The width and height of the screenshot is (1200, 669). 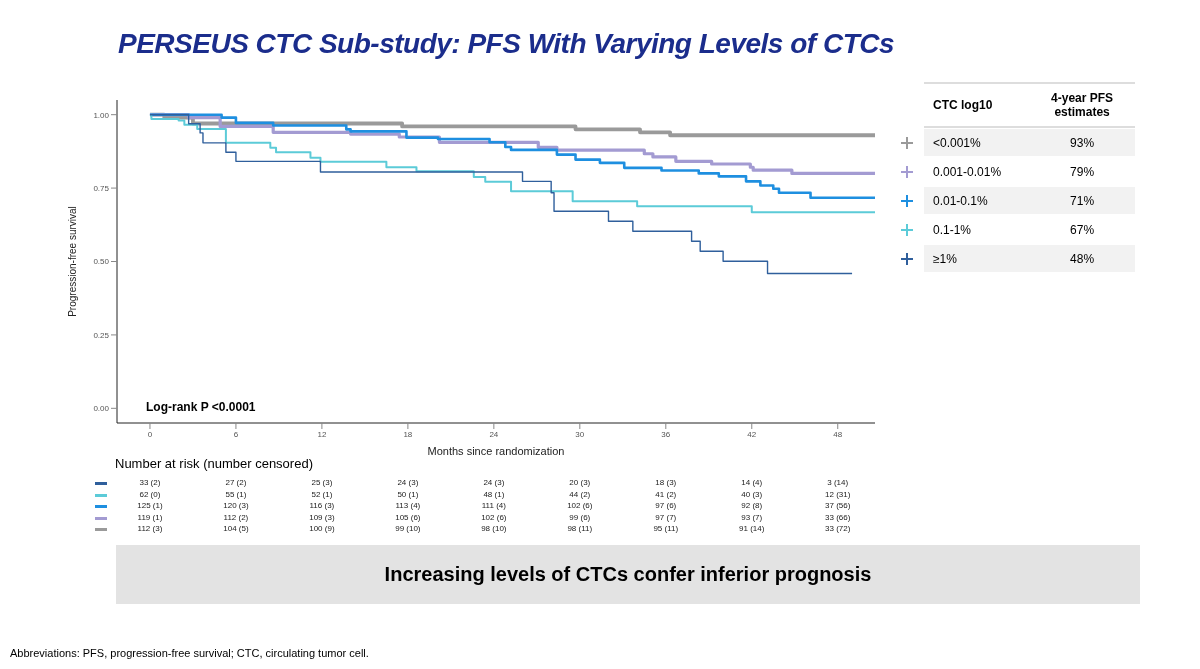 I want to click on y-tick-label: 0.75, so click(x=101, y=188).